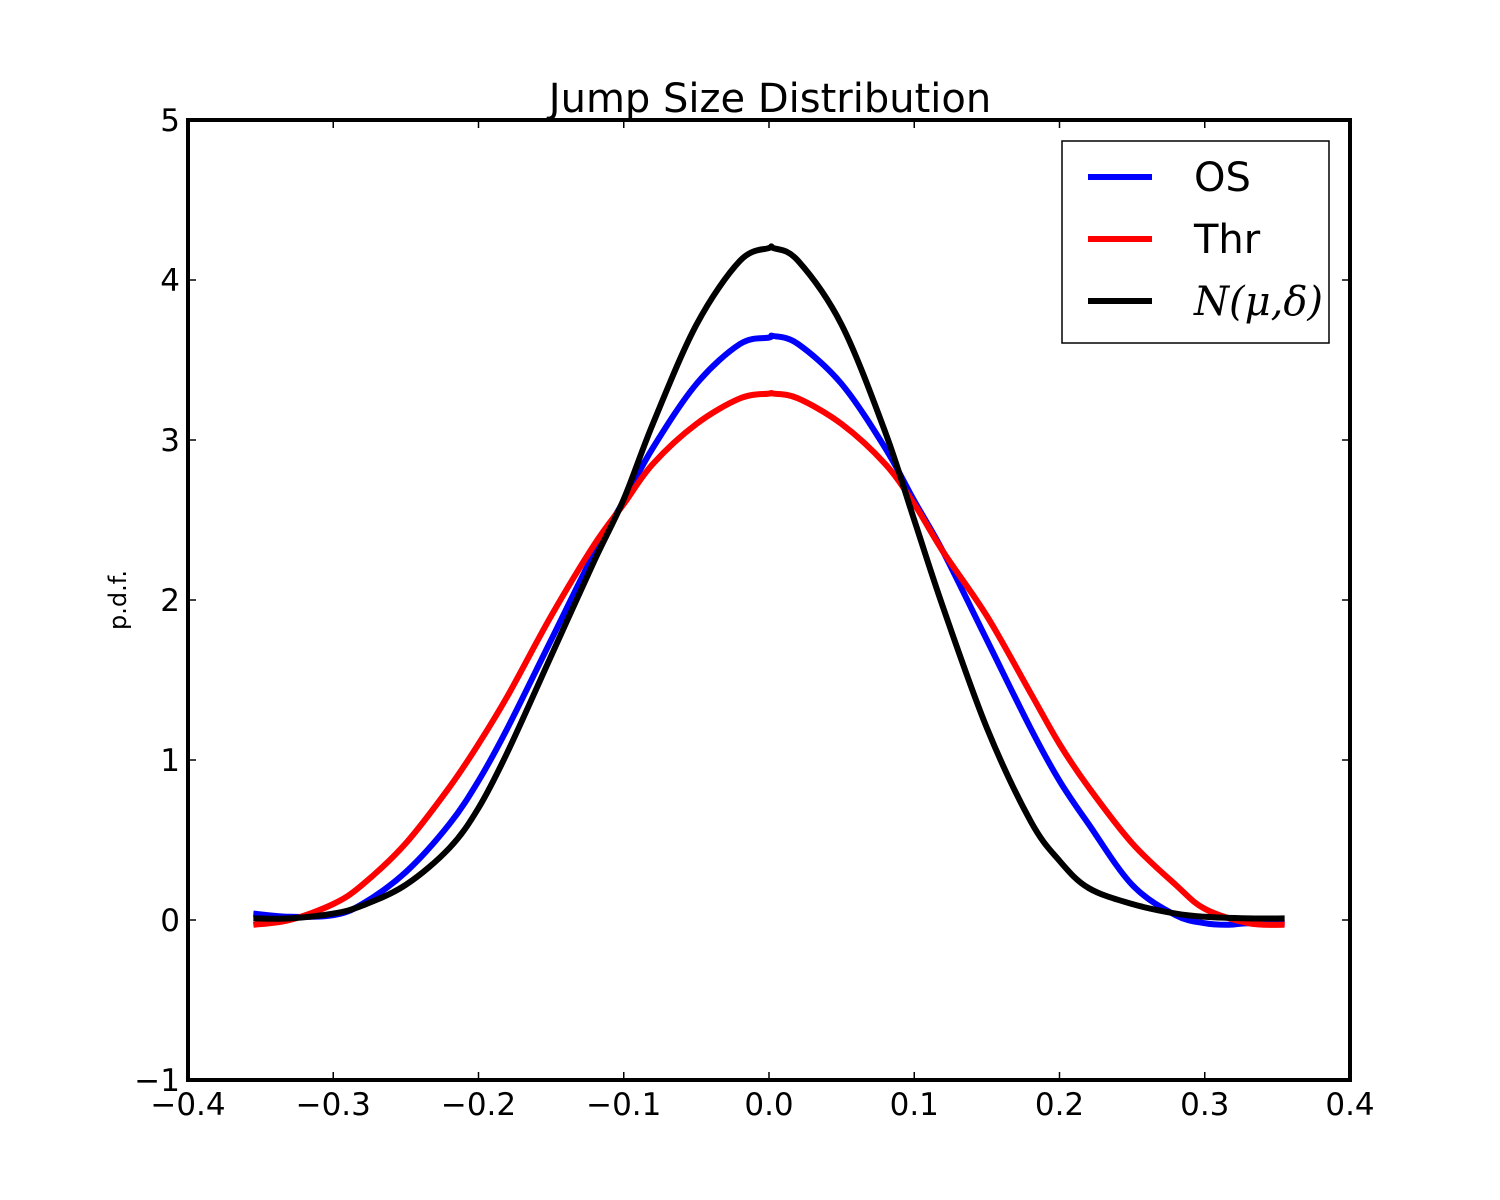 The width and height of the screenshot is (1500, 1200). Describe the element at coordinates (1222, 178) in the screenshot. I see `legend-label-0: OS` at that location.